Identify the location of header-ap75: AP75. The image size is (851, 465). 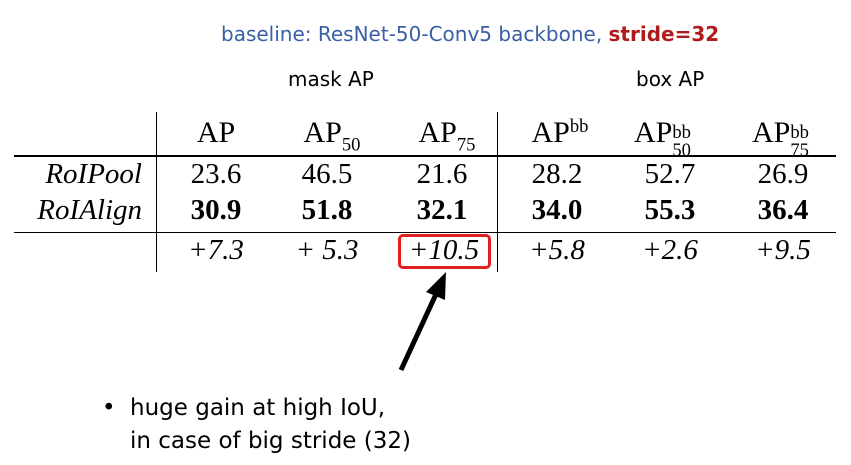
(447, 136).